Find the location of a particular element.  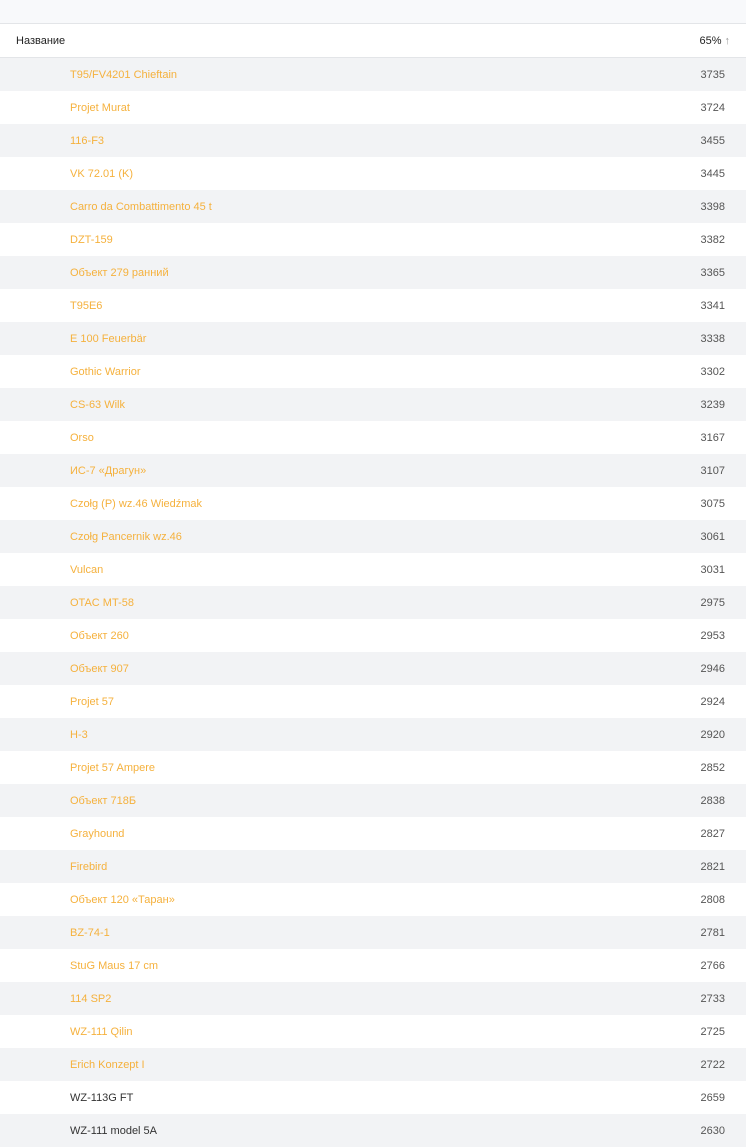

table-row: Carro da Combattimento 45 t 3398 is located at coordinates (373, 206).